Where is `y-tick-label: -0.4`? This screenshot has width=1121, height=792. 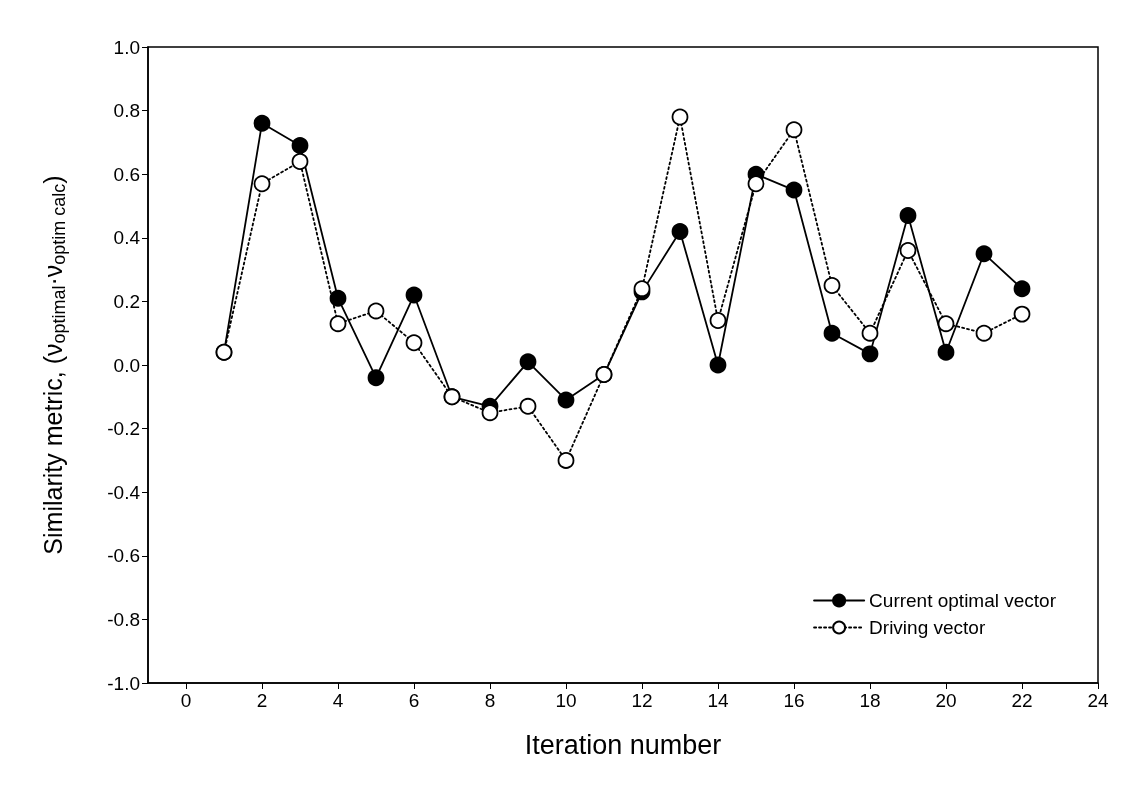
y-tick-label: -0.4 is located at coordinates (124, 492).